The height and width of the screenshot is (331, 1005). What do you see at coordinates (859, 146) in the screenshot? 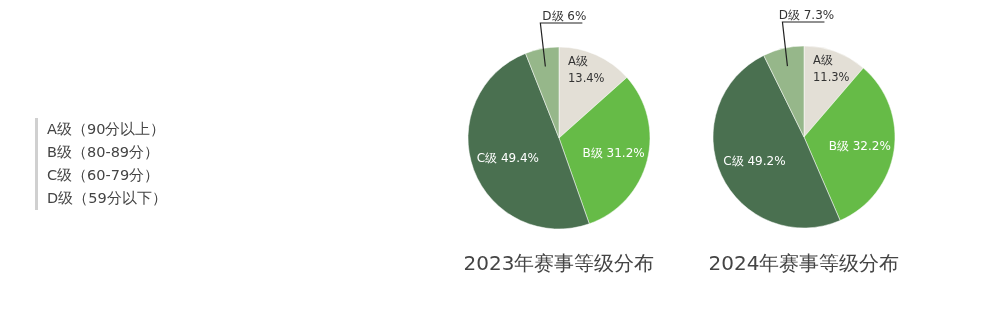
I see `slice-label: B级 32.2%` at bounding box center [859, 146].